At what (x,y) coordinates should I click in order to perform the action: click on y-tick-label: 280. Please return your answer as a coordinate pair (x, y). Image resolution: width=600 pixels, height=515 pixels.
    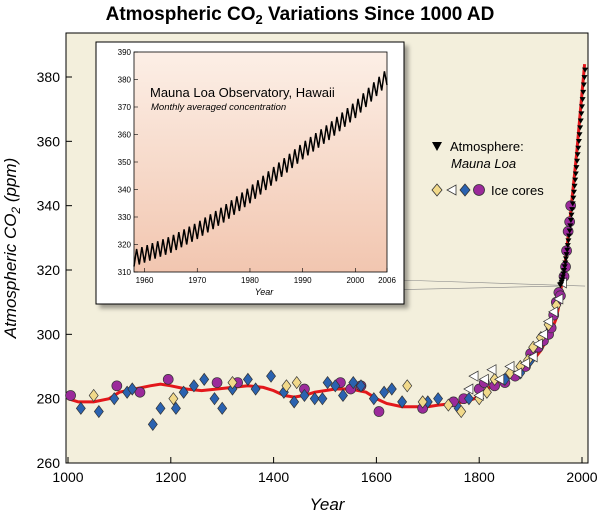
    Looking at the image, I should click on (49, 399).